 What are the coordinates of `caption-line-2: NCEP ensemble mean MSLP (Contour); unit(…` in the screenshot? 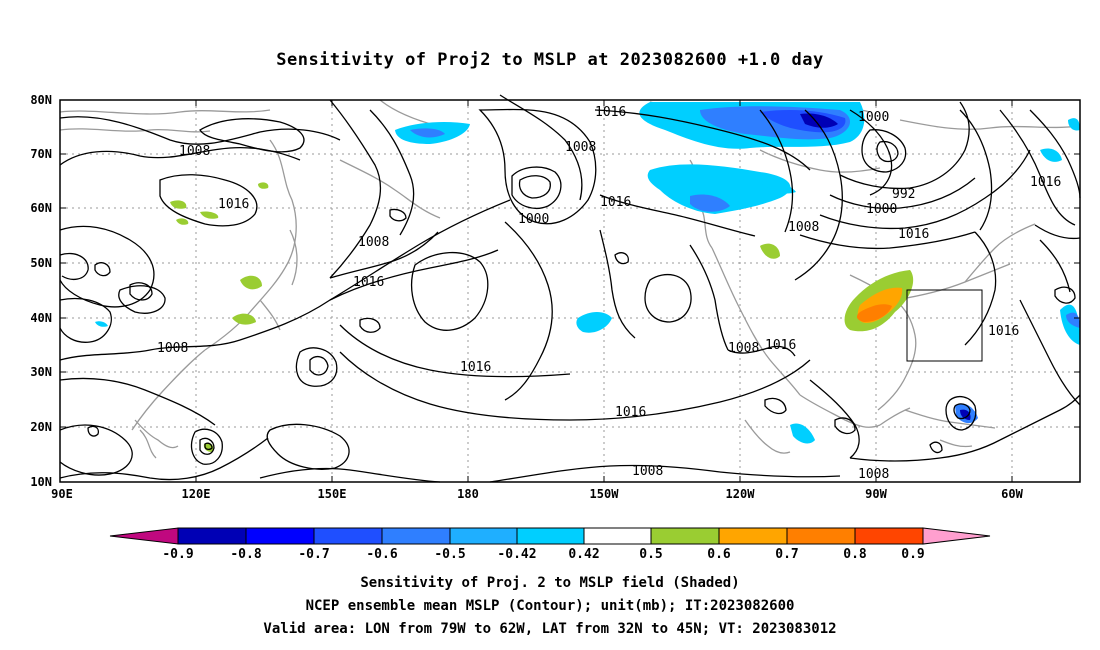 It's located at (550, 606).